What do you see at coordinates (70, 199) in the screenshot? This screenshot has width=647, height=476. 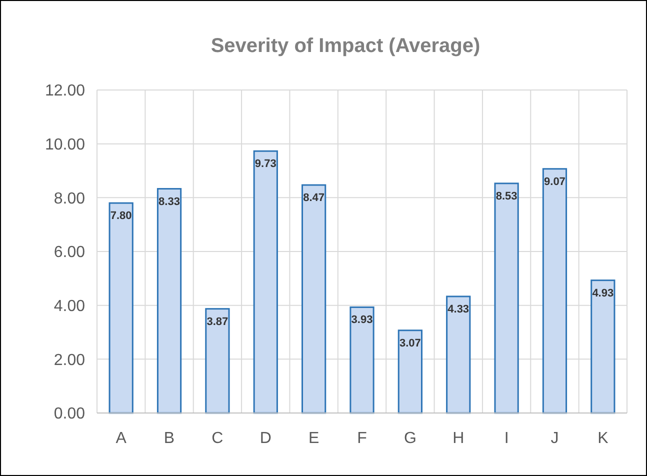 I see `y-tick-label: 8.00` at bounding box center [70, 199].